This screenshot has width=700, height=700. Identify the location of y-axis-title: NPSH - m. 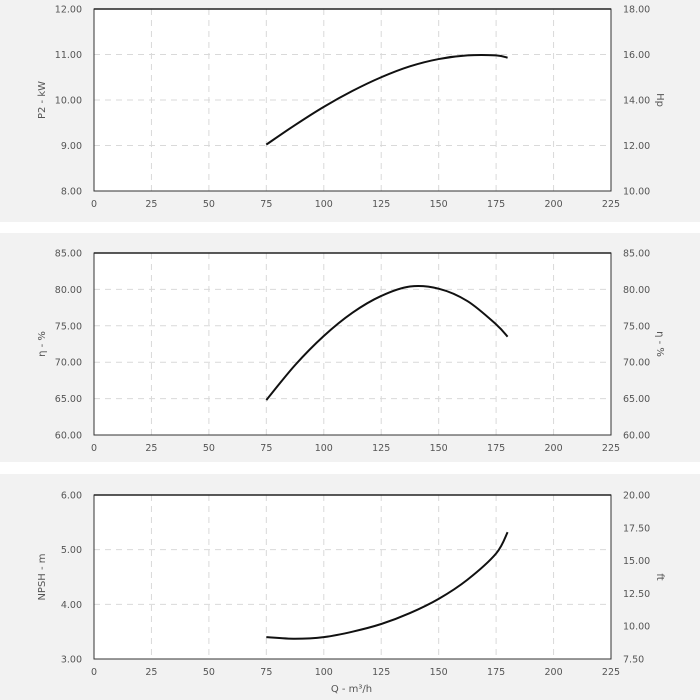
(42, 576).